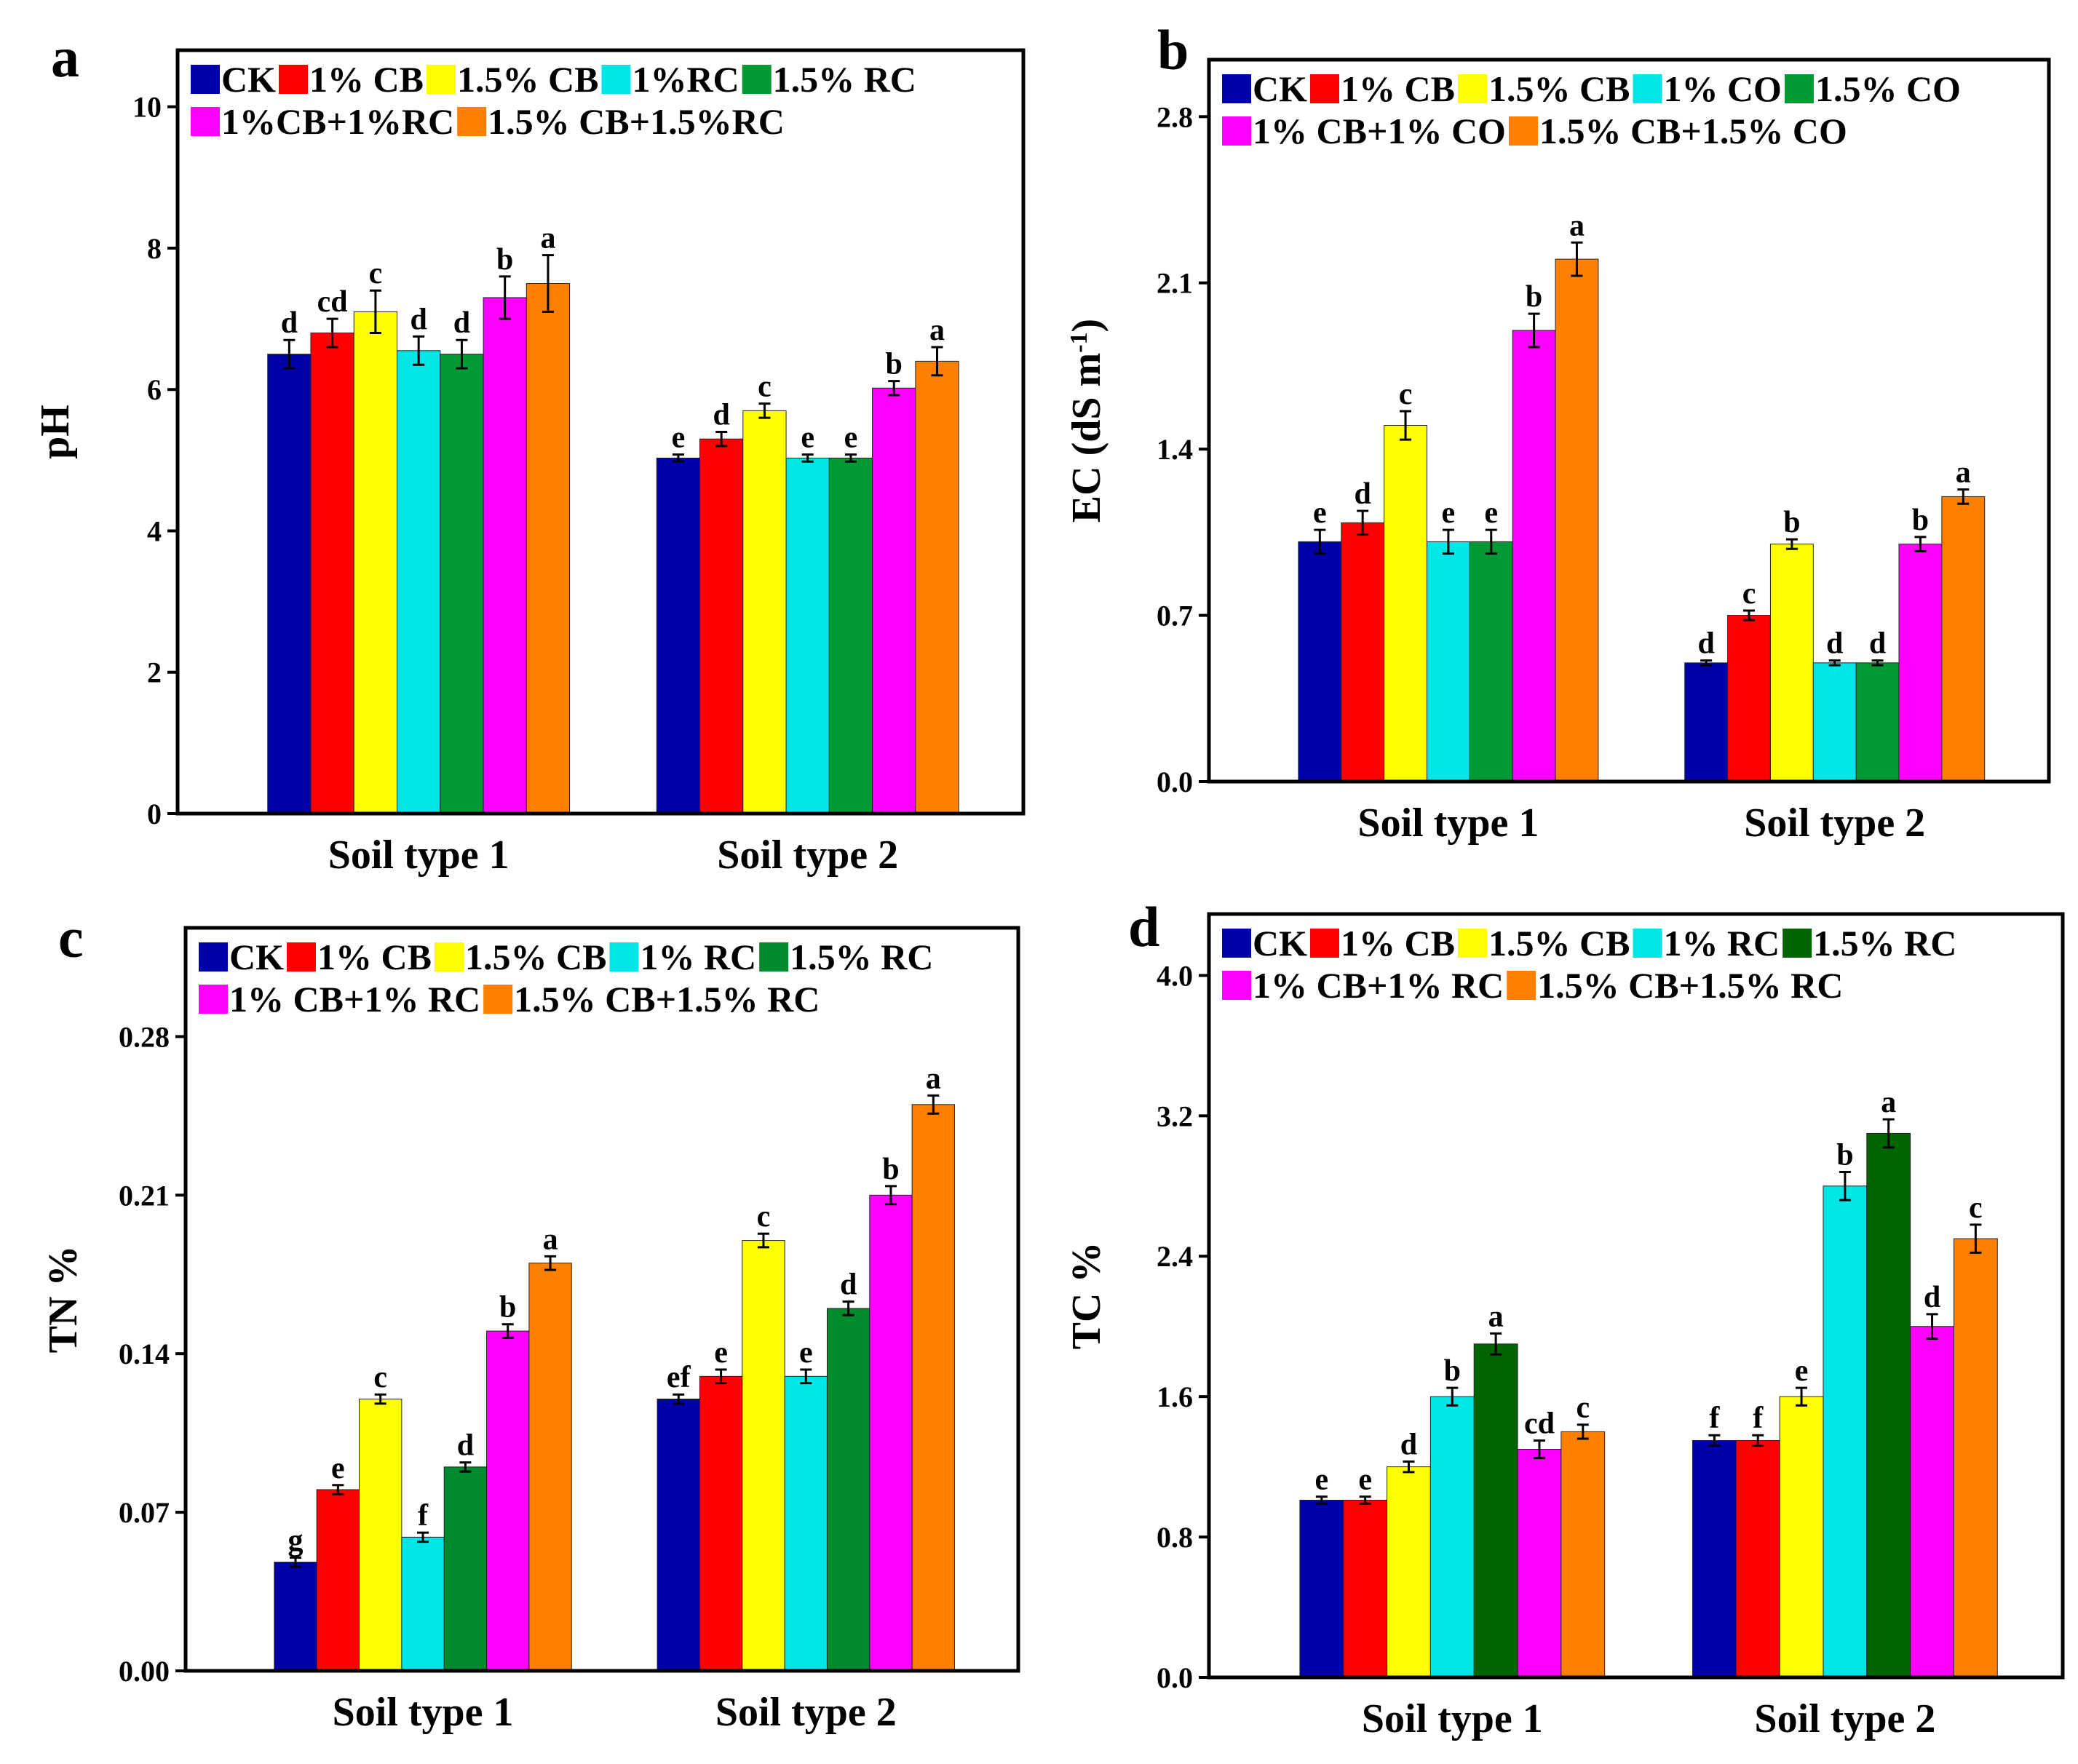  What do you see at coordinates (1448, 661) in the screenshot?
I see `bar-1-co` at bounding box center [1448, 661].